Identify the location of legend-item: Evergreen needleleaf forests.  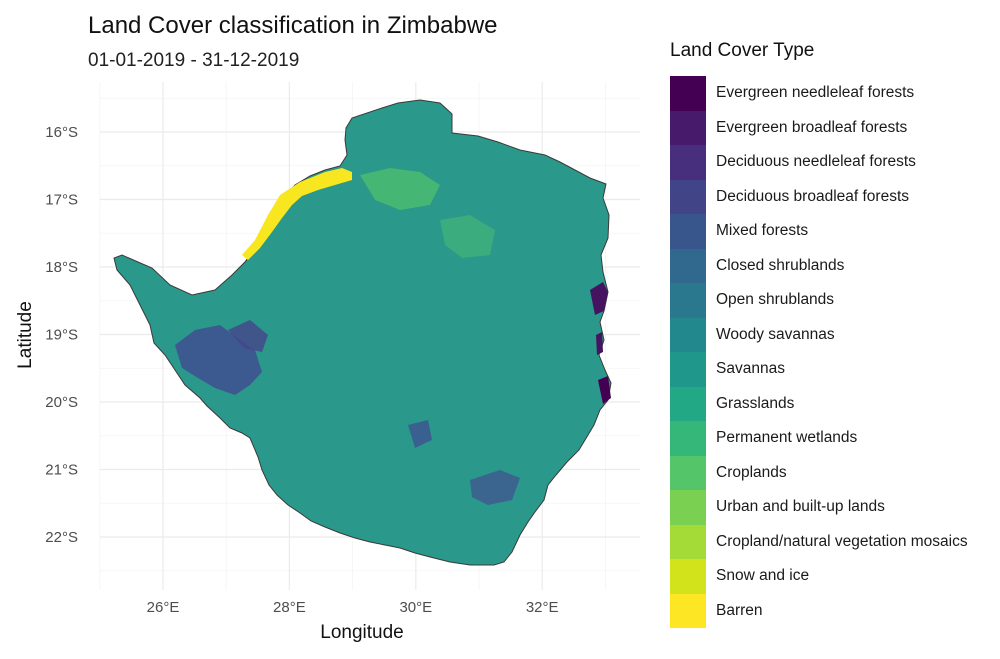
(819, 93).